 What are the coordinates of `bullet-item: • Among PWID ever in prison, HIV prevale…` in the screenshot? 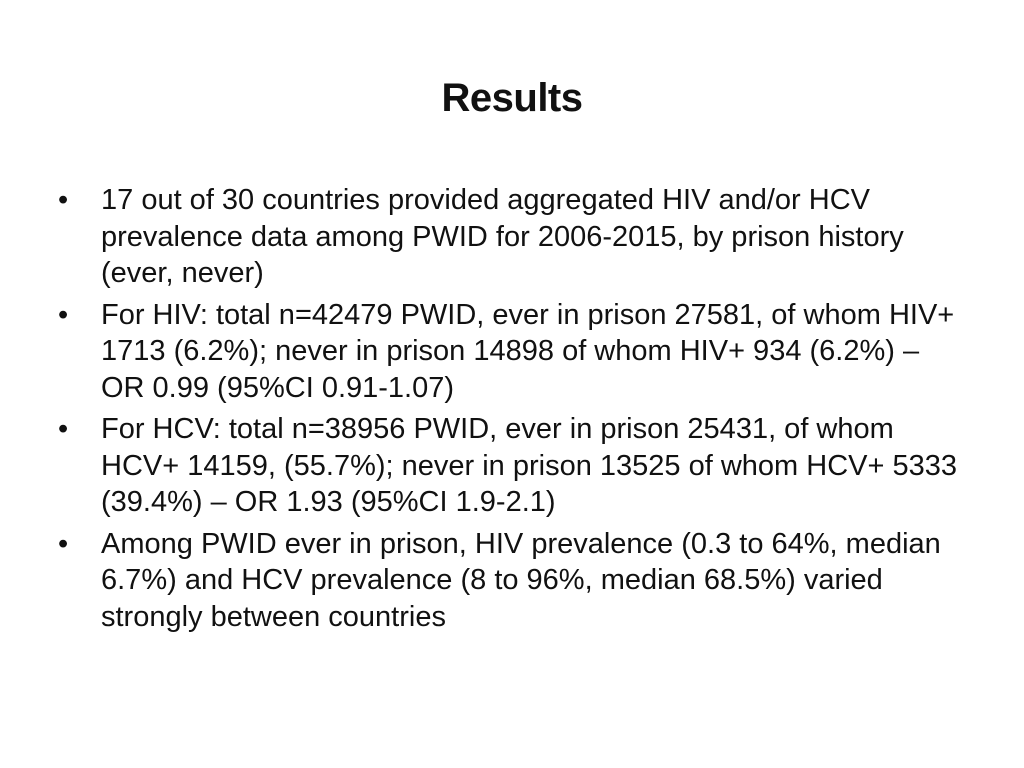 It's located at (513, 581).